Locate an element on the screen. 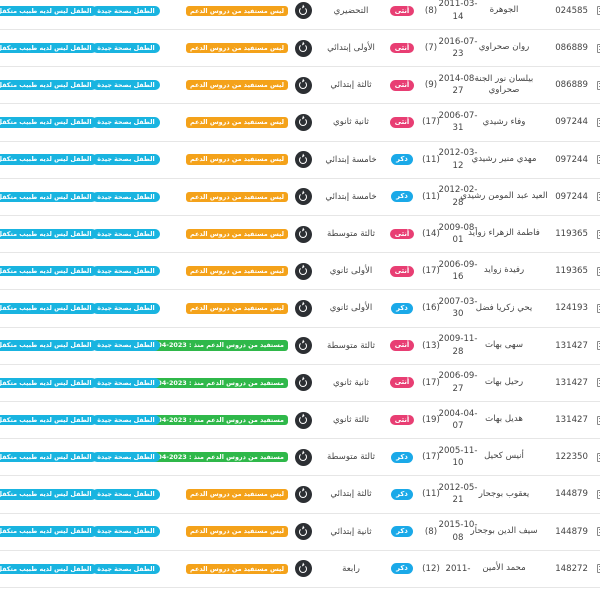 This screenshot has height=600, width=600. support-cell: مستفيد من دروس الدعم منذ : 2023-04-09 is located at coordinates (215, 420).